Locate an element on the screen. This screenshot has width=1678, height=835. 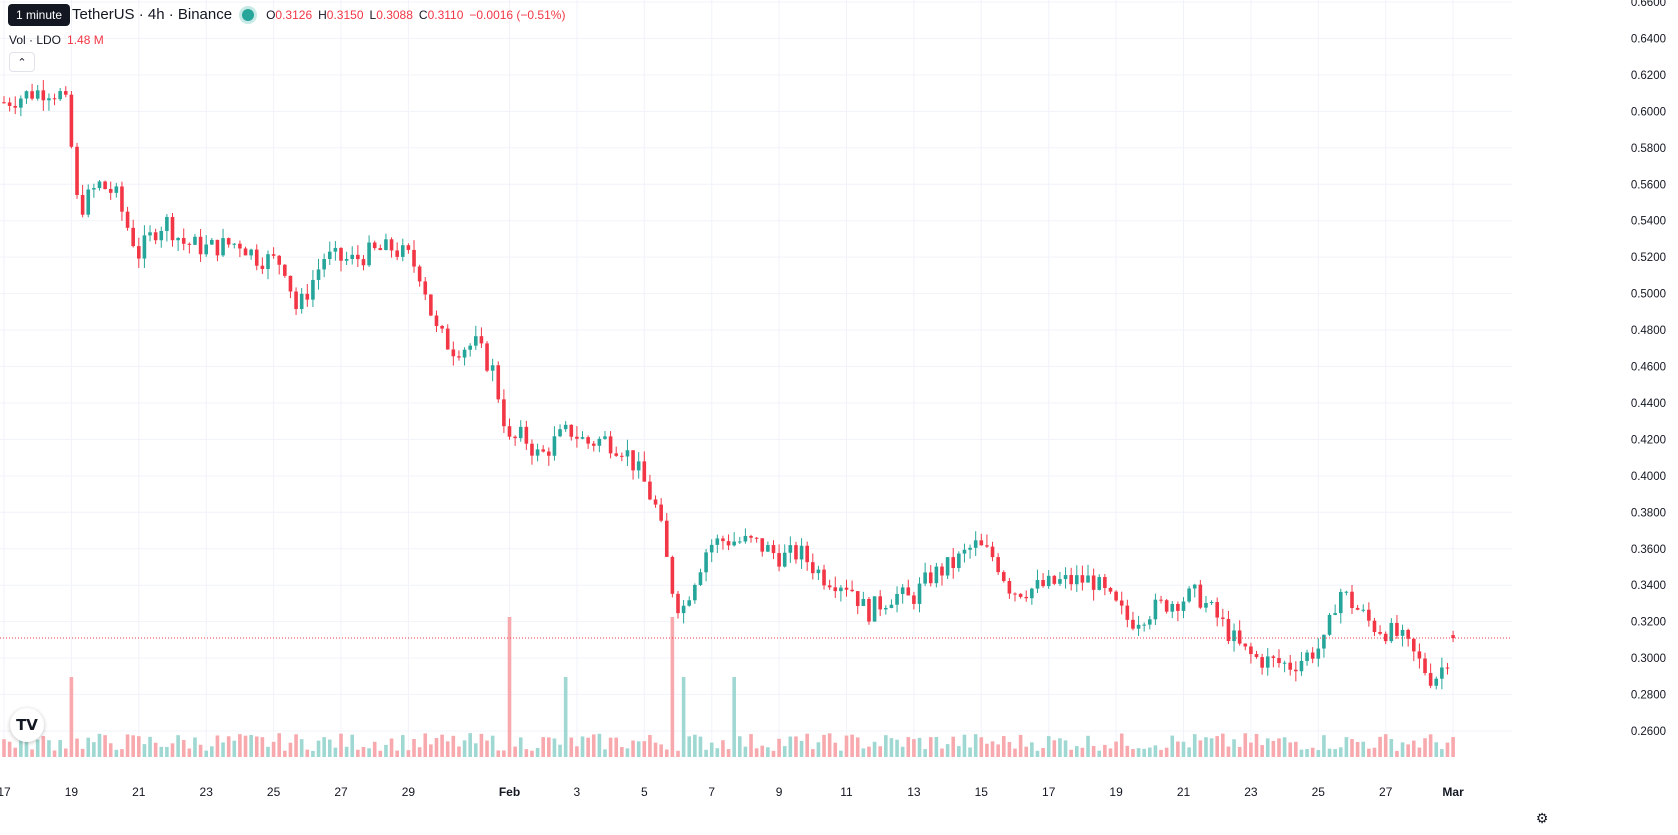
time-tick-label: 27 is located at coordinates (341, 792).